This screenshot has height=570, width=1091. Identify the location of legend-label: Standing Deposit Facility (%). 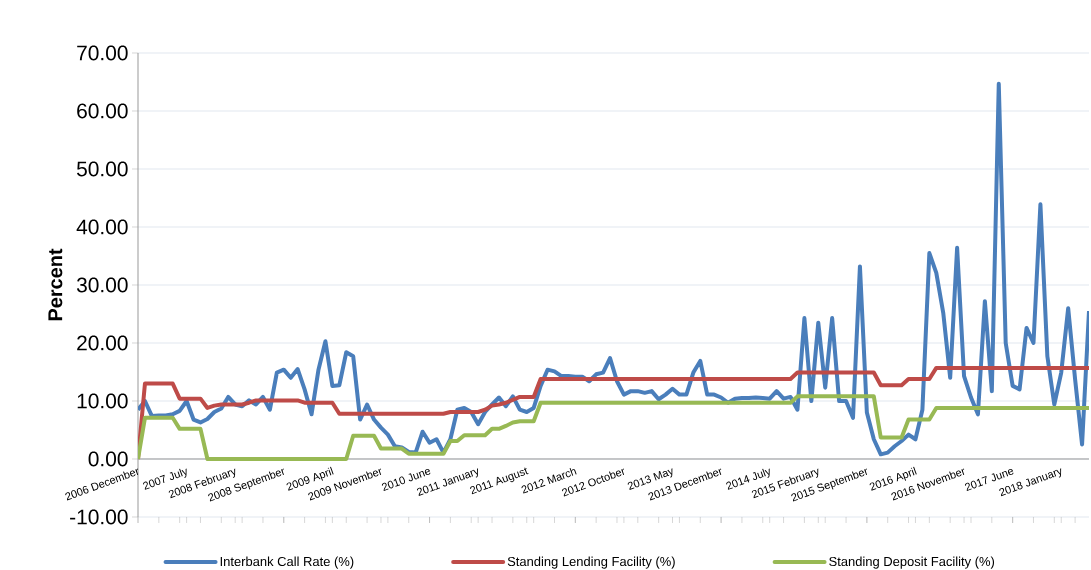
(912, 562).